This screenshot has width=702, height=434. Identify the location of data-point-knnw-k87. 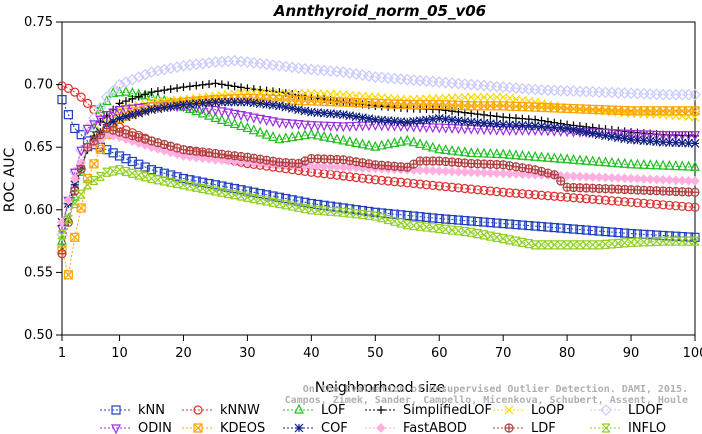
(612, 201).